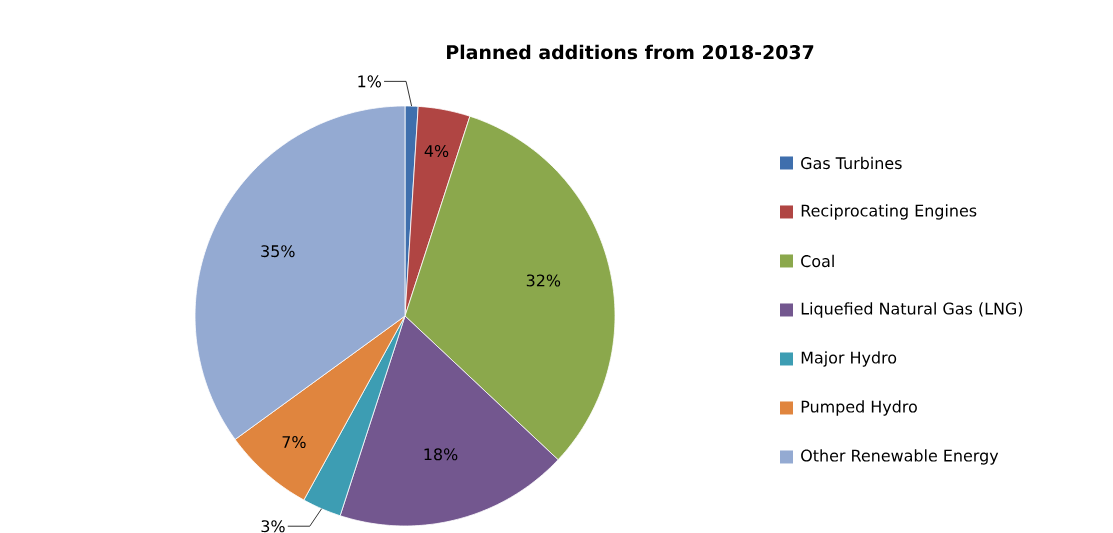 This screenshot has height=533, width=1113. What do you see at coordinates (294, 442) in the screenshot?
I see `data-label: 7%` at bounding box center [294, 442].